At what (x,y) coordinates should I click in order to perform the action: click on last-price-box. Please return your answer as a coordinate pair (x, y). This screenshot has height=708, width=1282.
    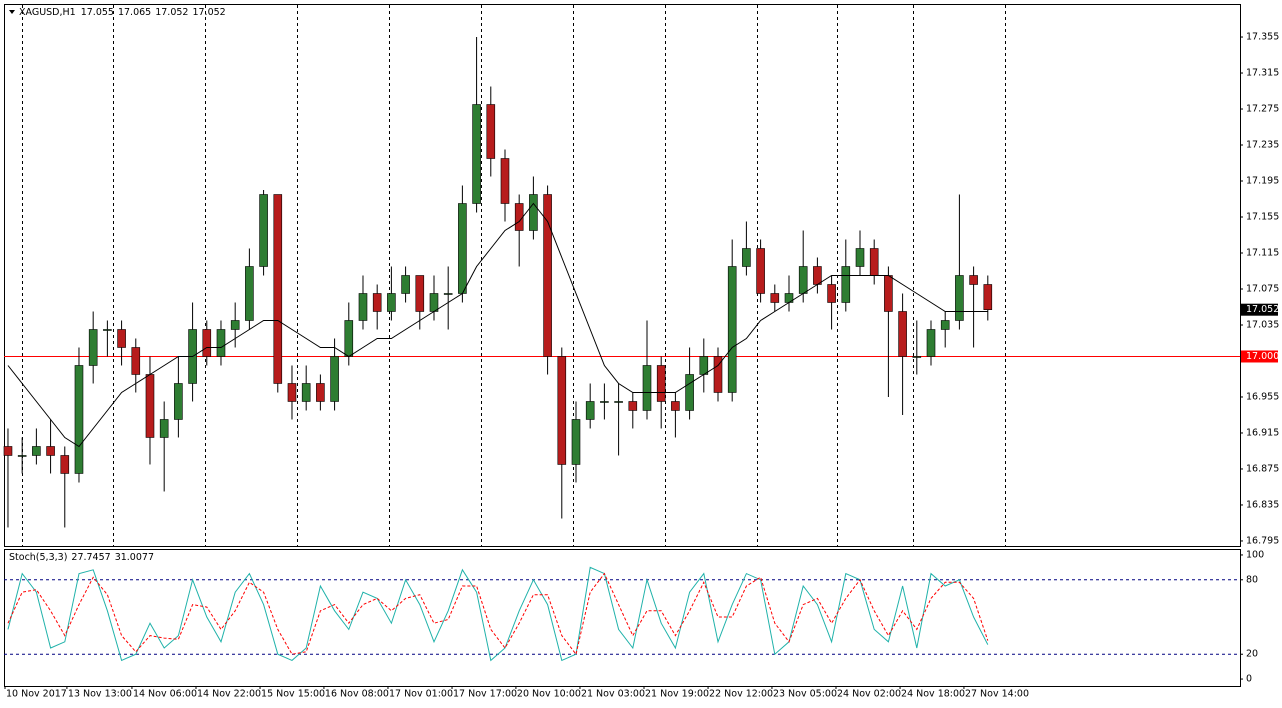
    Looking at the image, I should click on (1259, 309).